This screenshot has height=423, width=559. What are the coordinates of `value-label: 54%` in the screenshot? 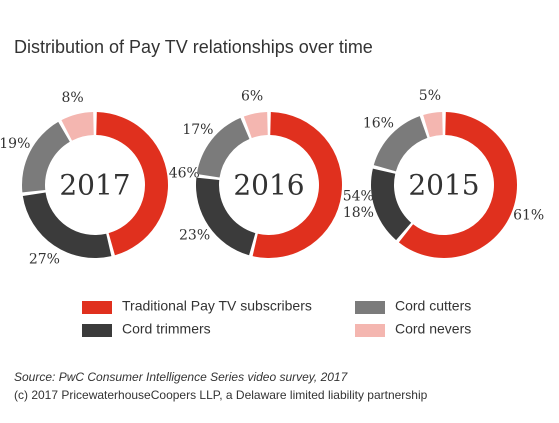 It's located at (358, 196).